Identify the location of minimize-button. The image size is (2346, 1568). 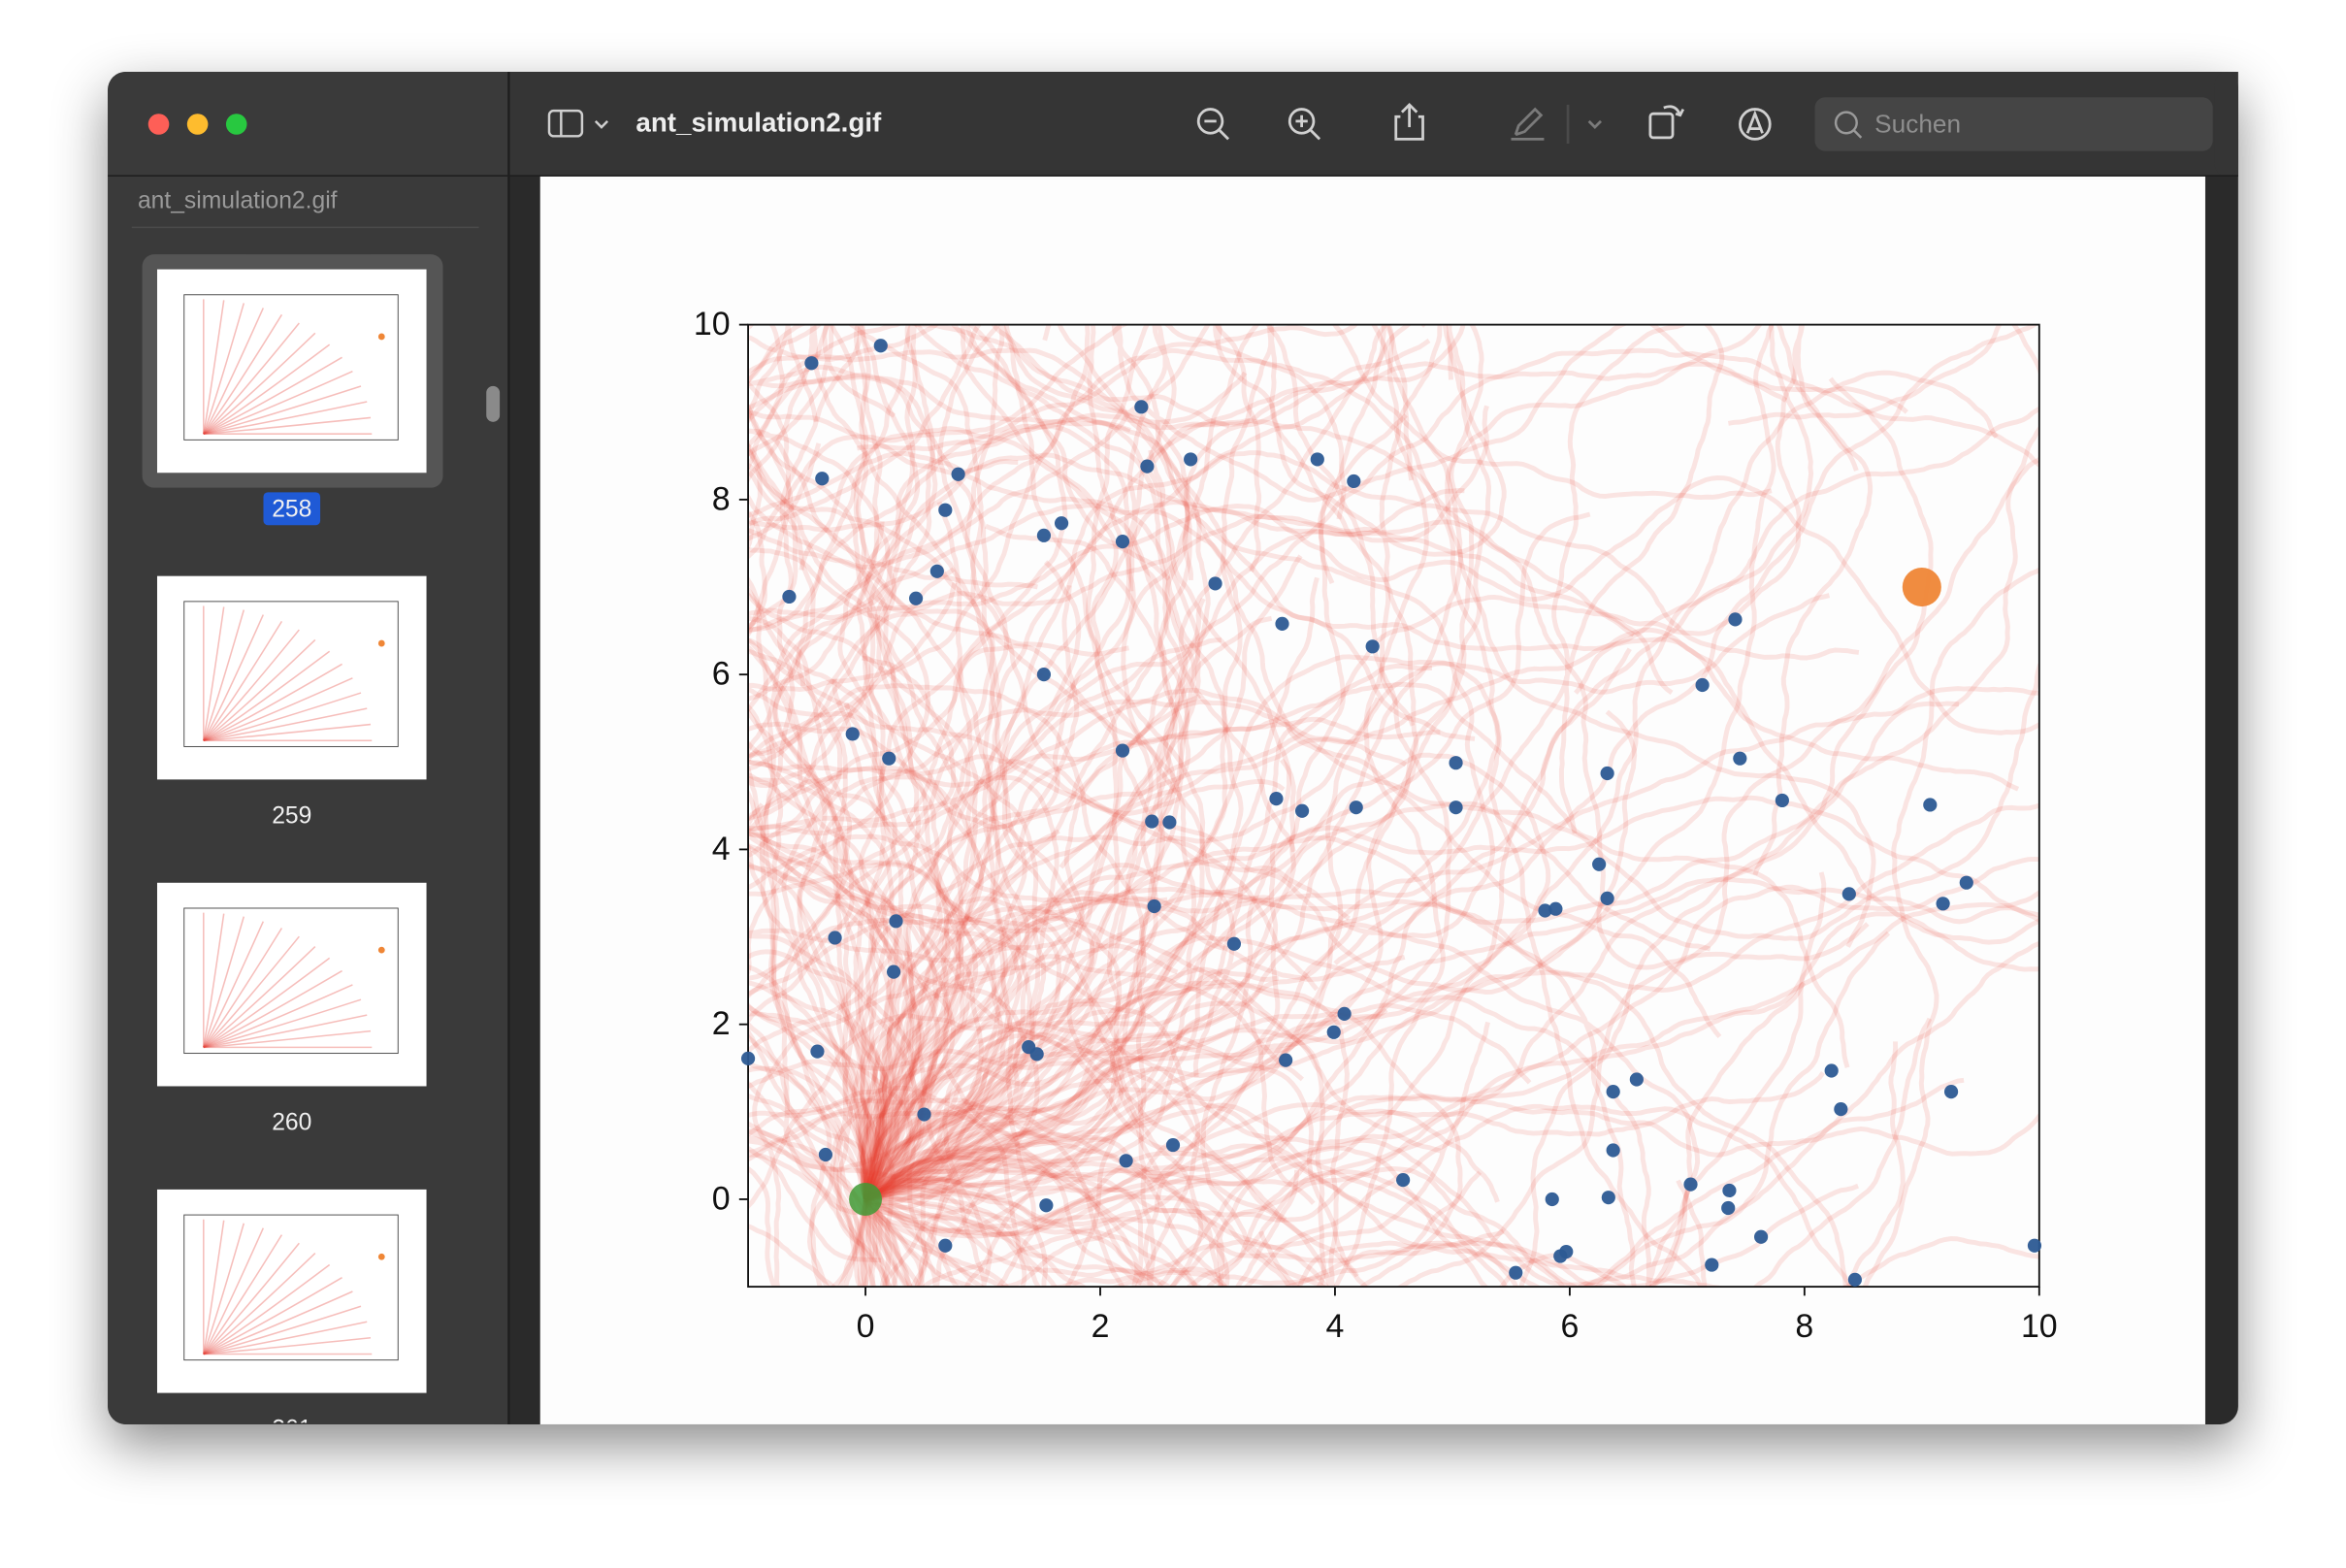
(198, 124).